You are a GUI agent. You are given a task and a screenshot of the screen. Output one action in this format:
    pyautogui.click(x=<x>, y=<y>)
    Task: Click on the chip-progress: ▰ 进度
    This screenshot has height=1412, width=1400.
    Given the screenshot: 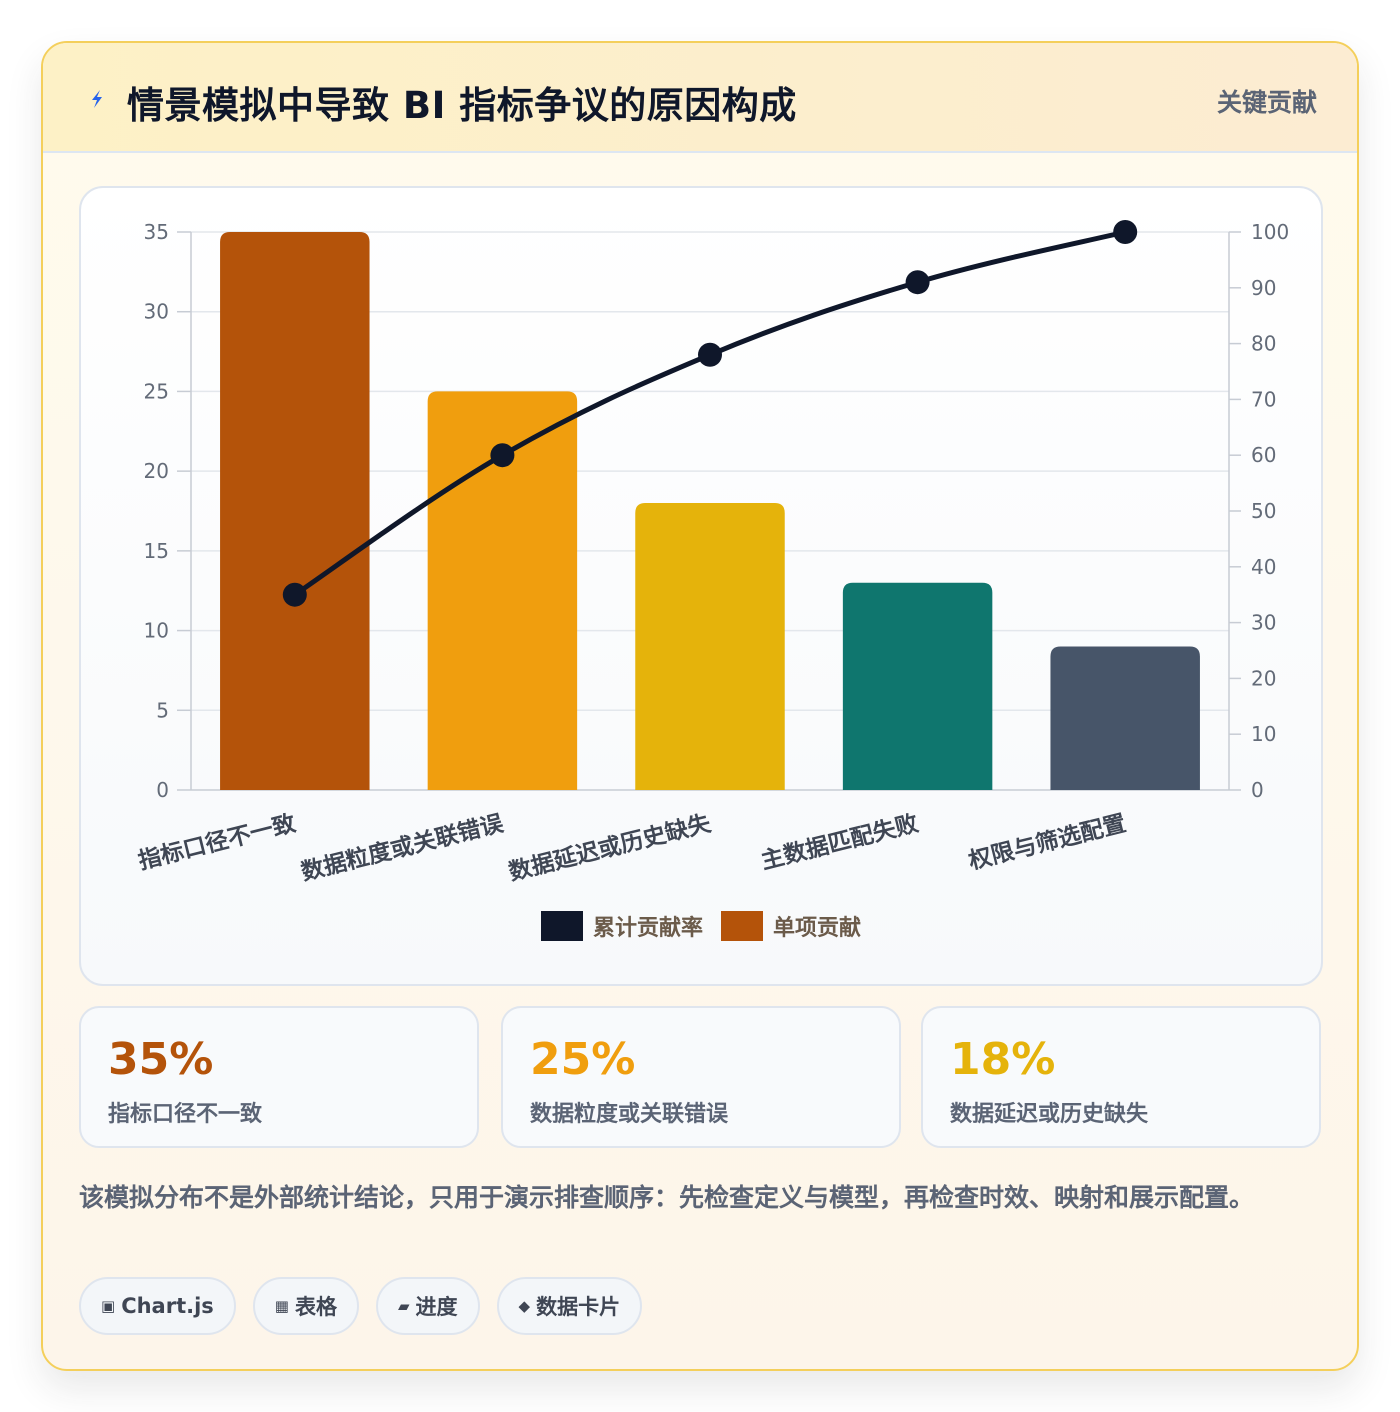 What is the action you would take?
    pyautogui.click(x=427, y=1306)
    